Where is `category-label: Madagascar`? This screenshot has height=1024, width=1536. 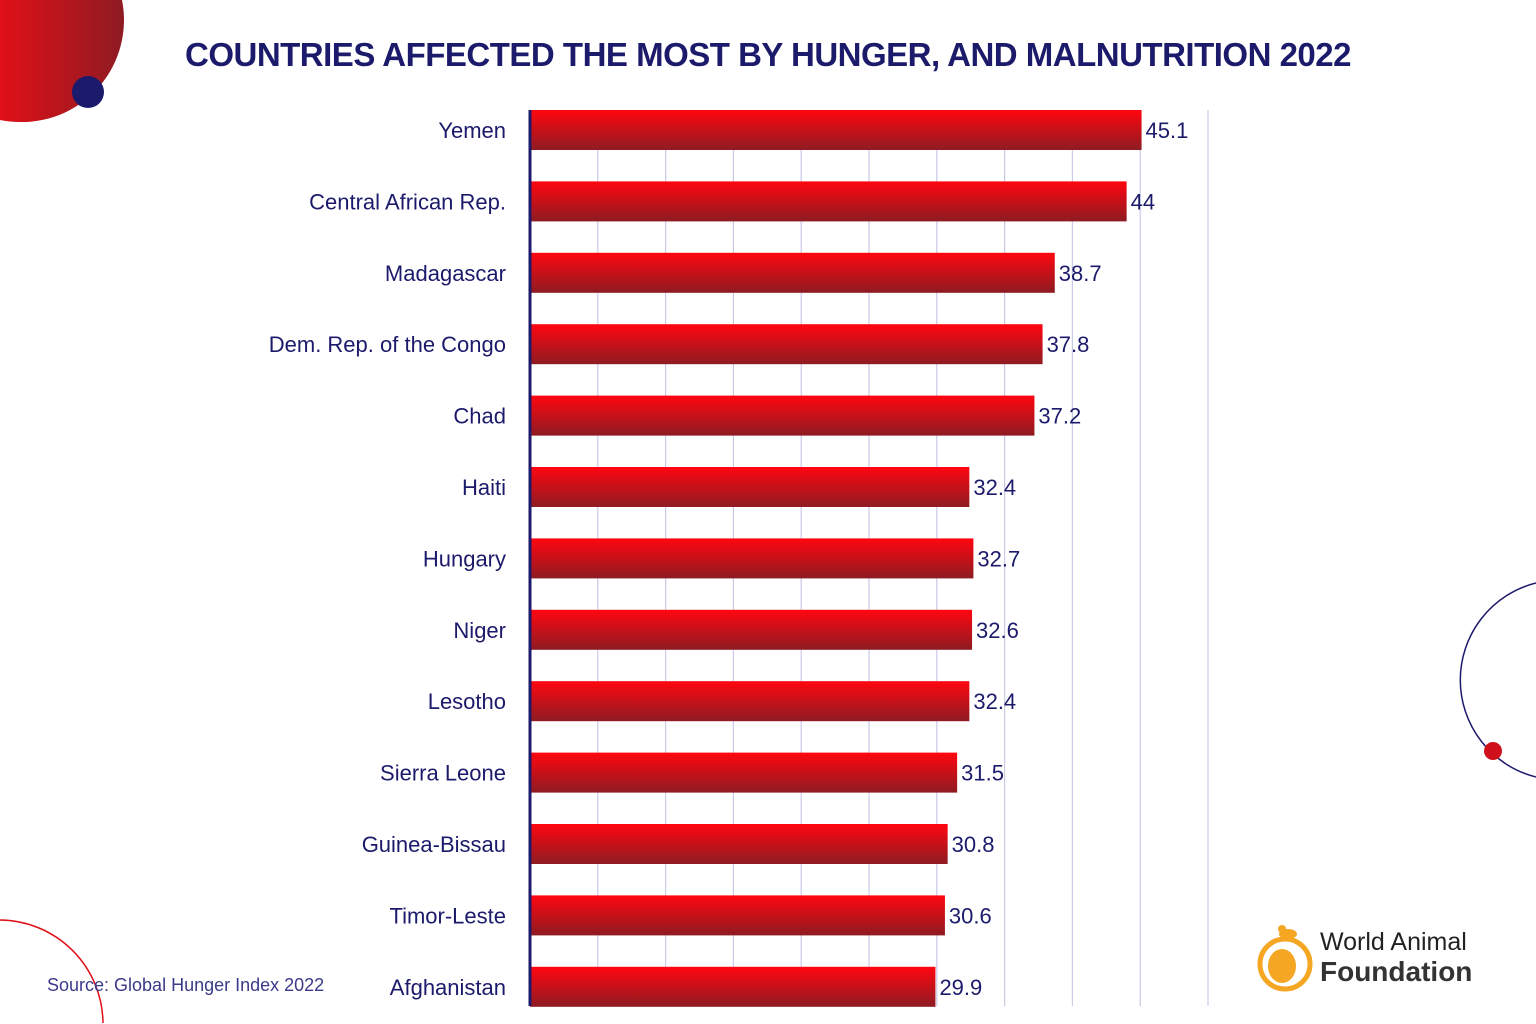 category-label: Madagascar is located at coordinates (445, 273).